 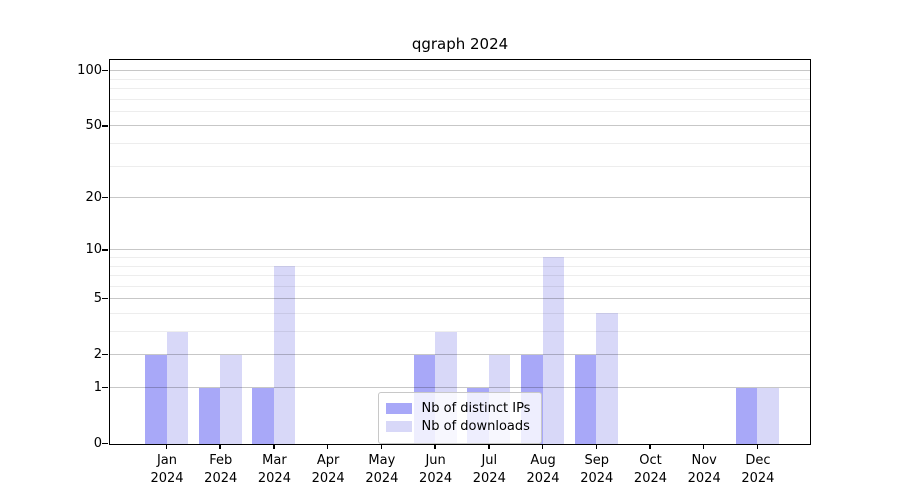 What do you see at coordinates (97, 443) in the screenshot?
I see `y-tick-label-0: 0` at bounding box center [97, 443].